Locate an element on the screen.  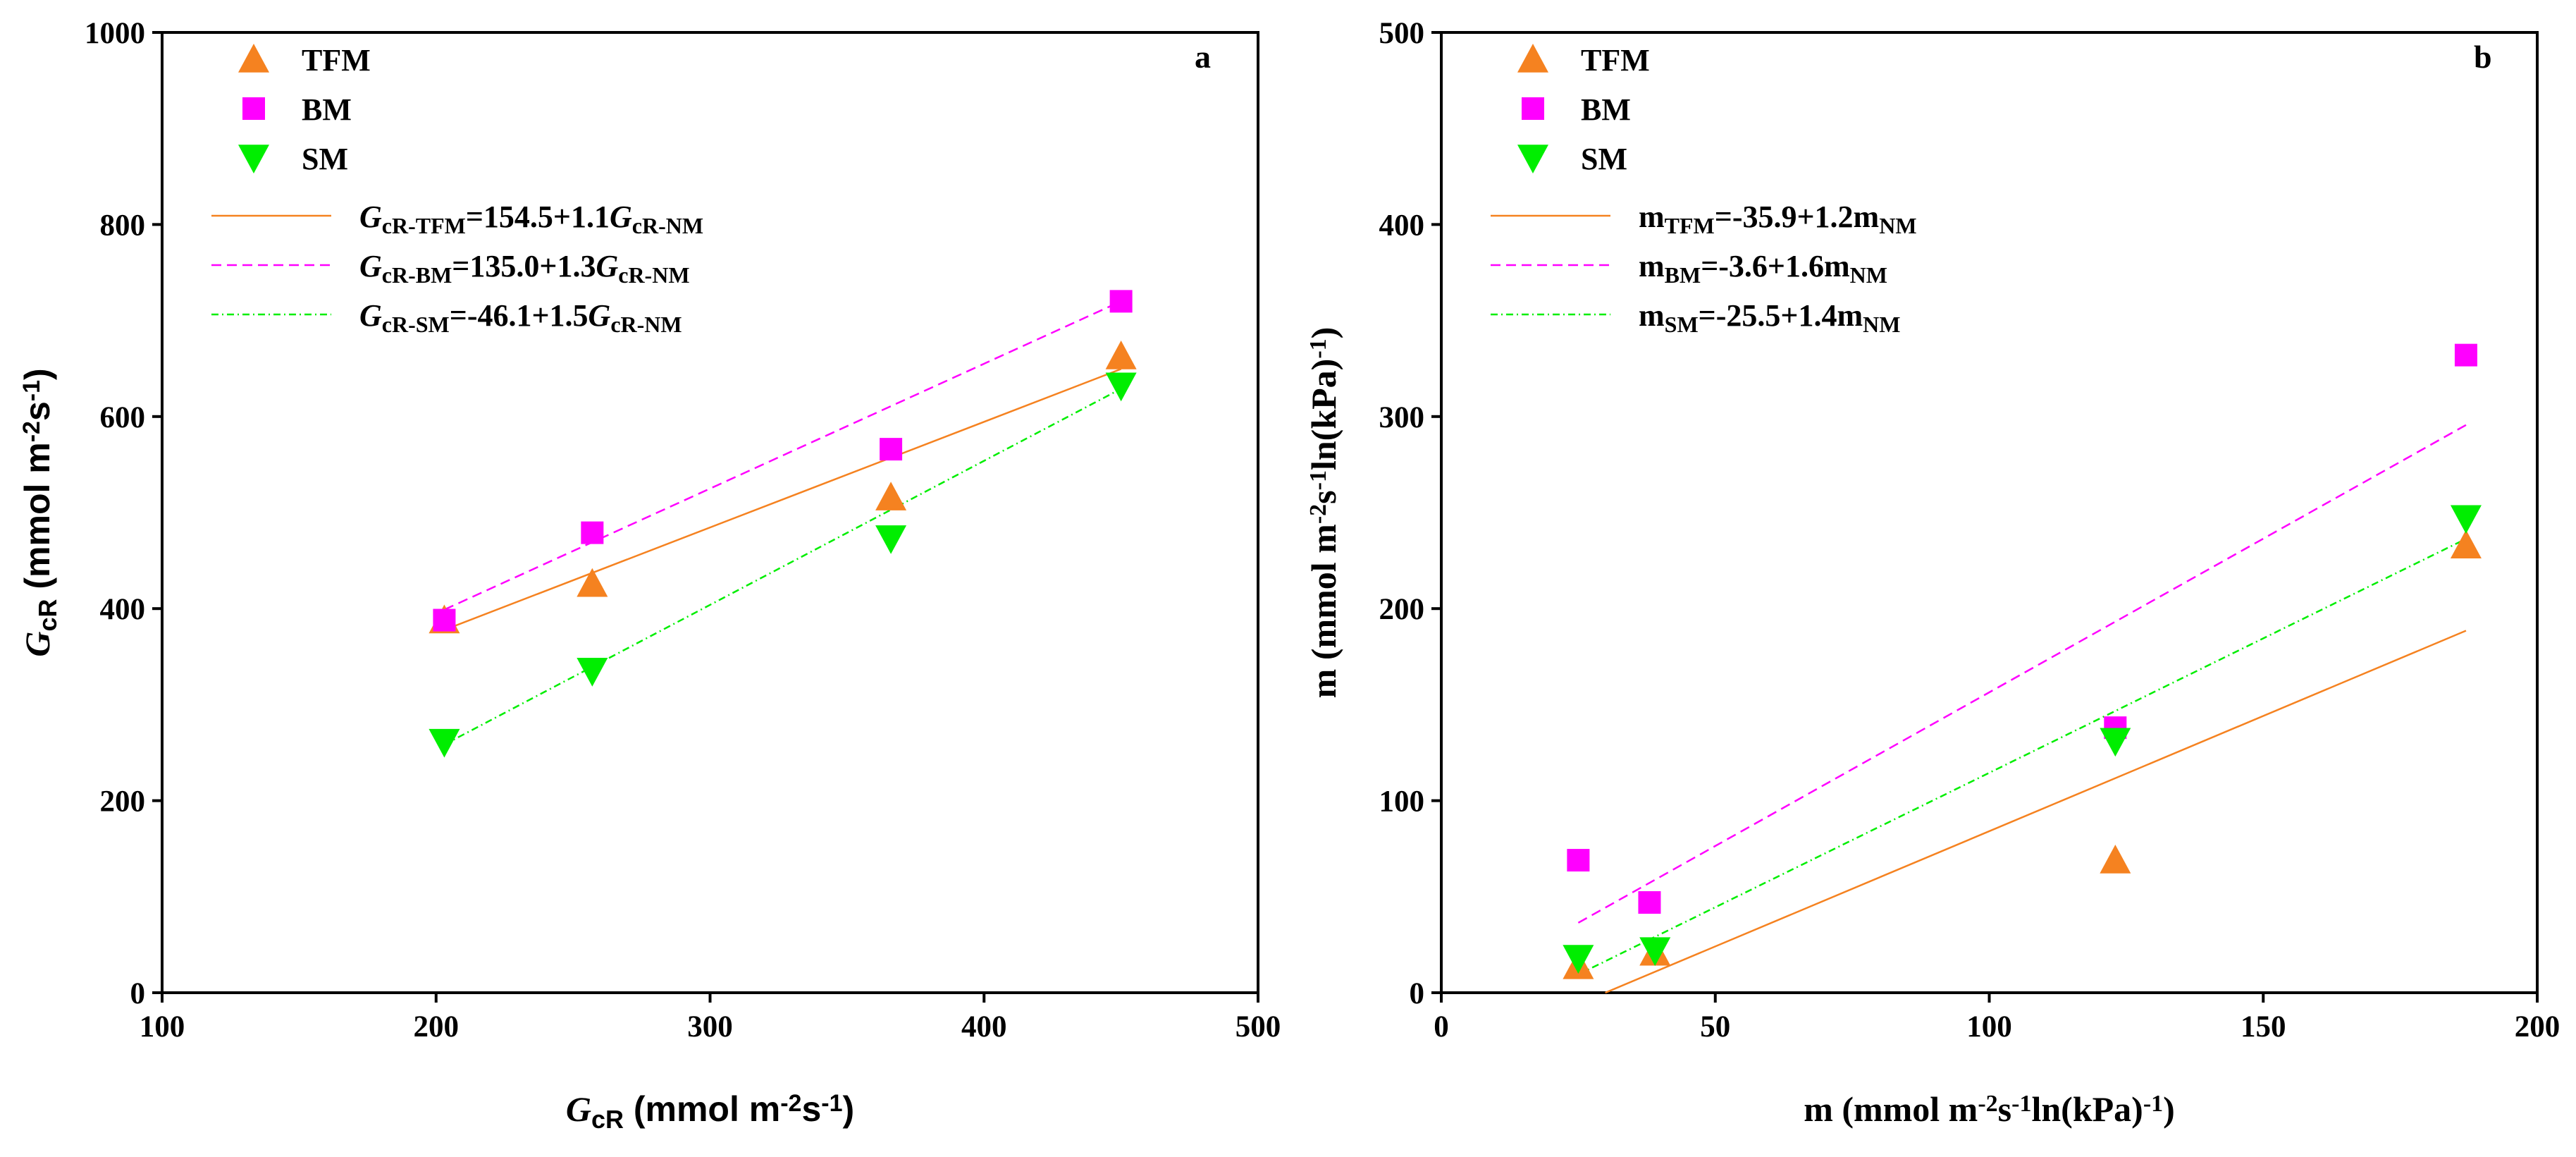
x-tick-label: 500 is located at coordinates (1258, 1026).